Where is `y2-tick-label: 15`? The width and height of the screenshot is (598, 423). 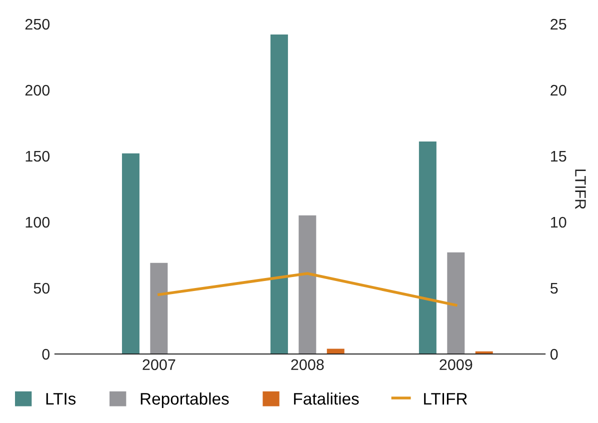 y2-tick-label: 15 is located at coordinates (558, 156).